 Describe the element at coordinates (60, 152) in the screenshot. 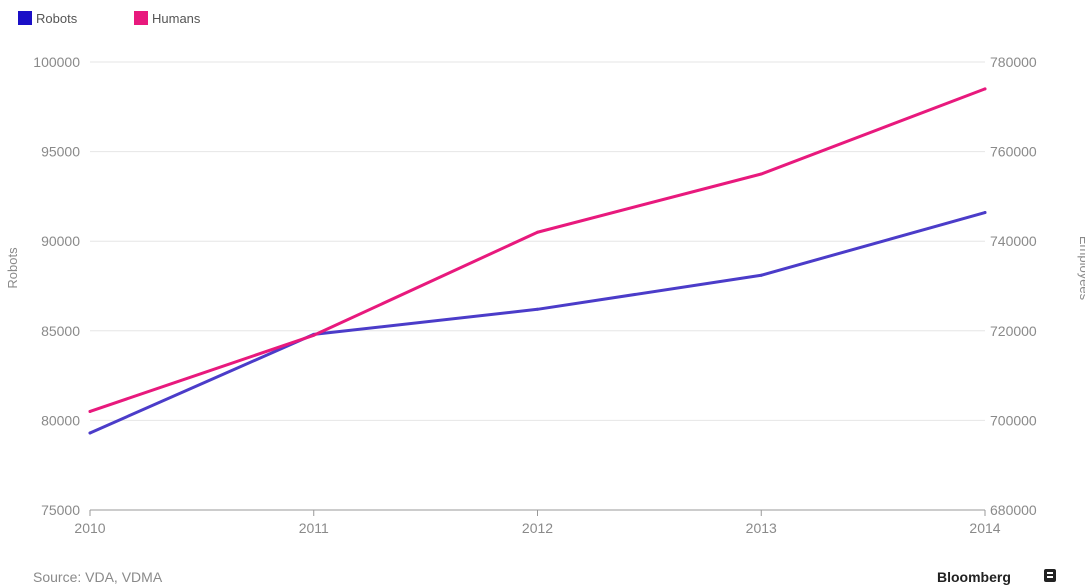

I see `y-tick-label-left: 95000` at that location.